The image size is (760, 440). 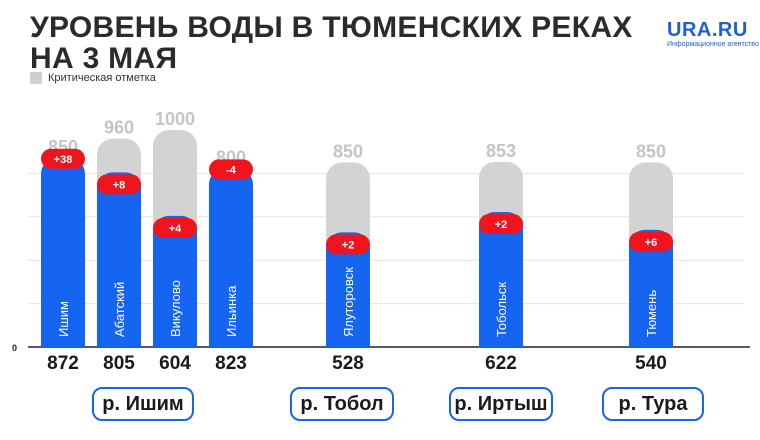 What do you see at coordinates (331, 27) in the screenshot?
I see `chart-title-line1: УРОВЕНЬ ВОДЫ В ТЮМЕНСКИХ РЕКАХ` at bounding box center [331, 27].